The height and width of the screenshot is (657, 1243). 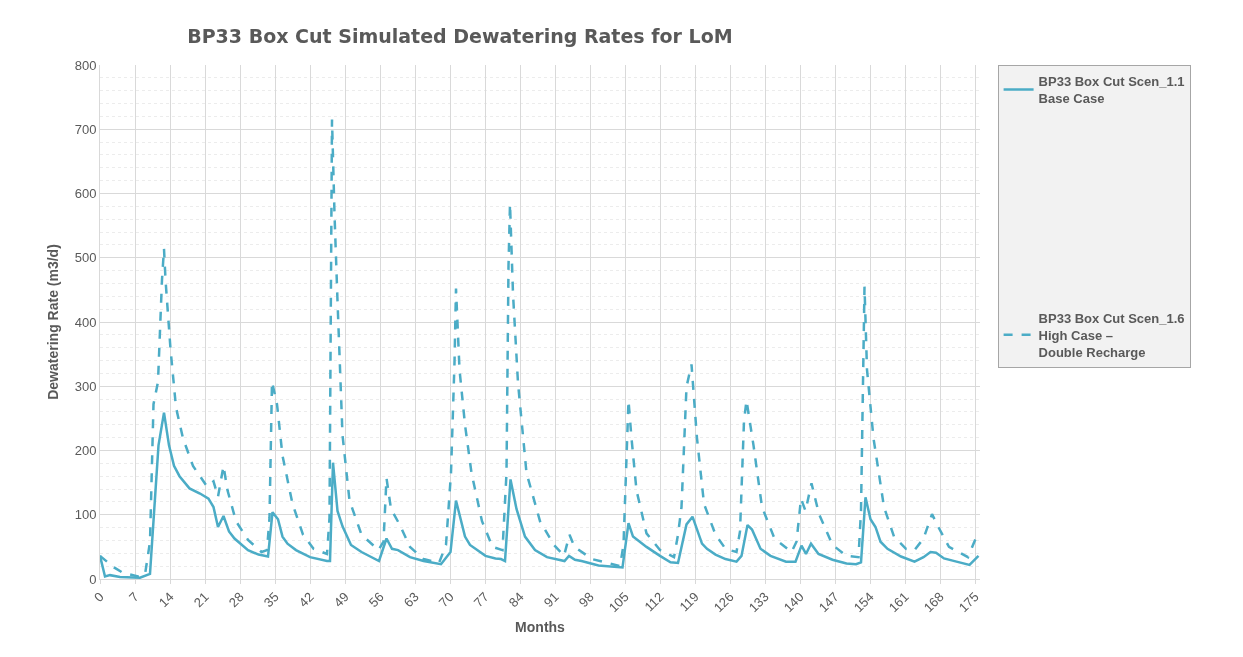 I want to click on x-tick-label: 84, so click(x=516, y=600).